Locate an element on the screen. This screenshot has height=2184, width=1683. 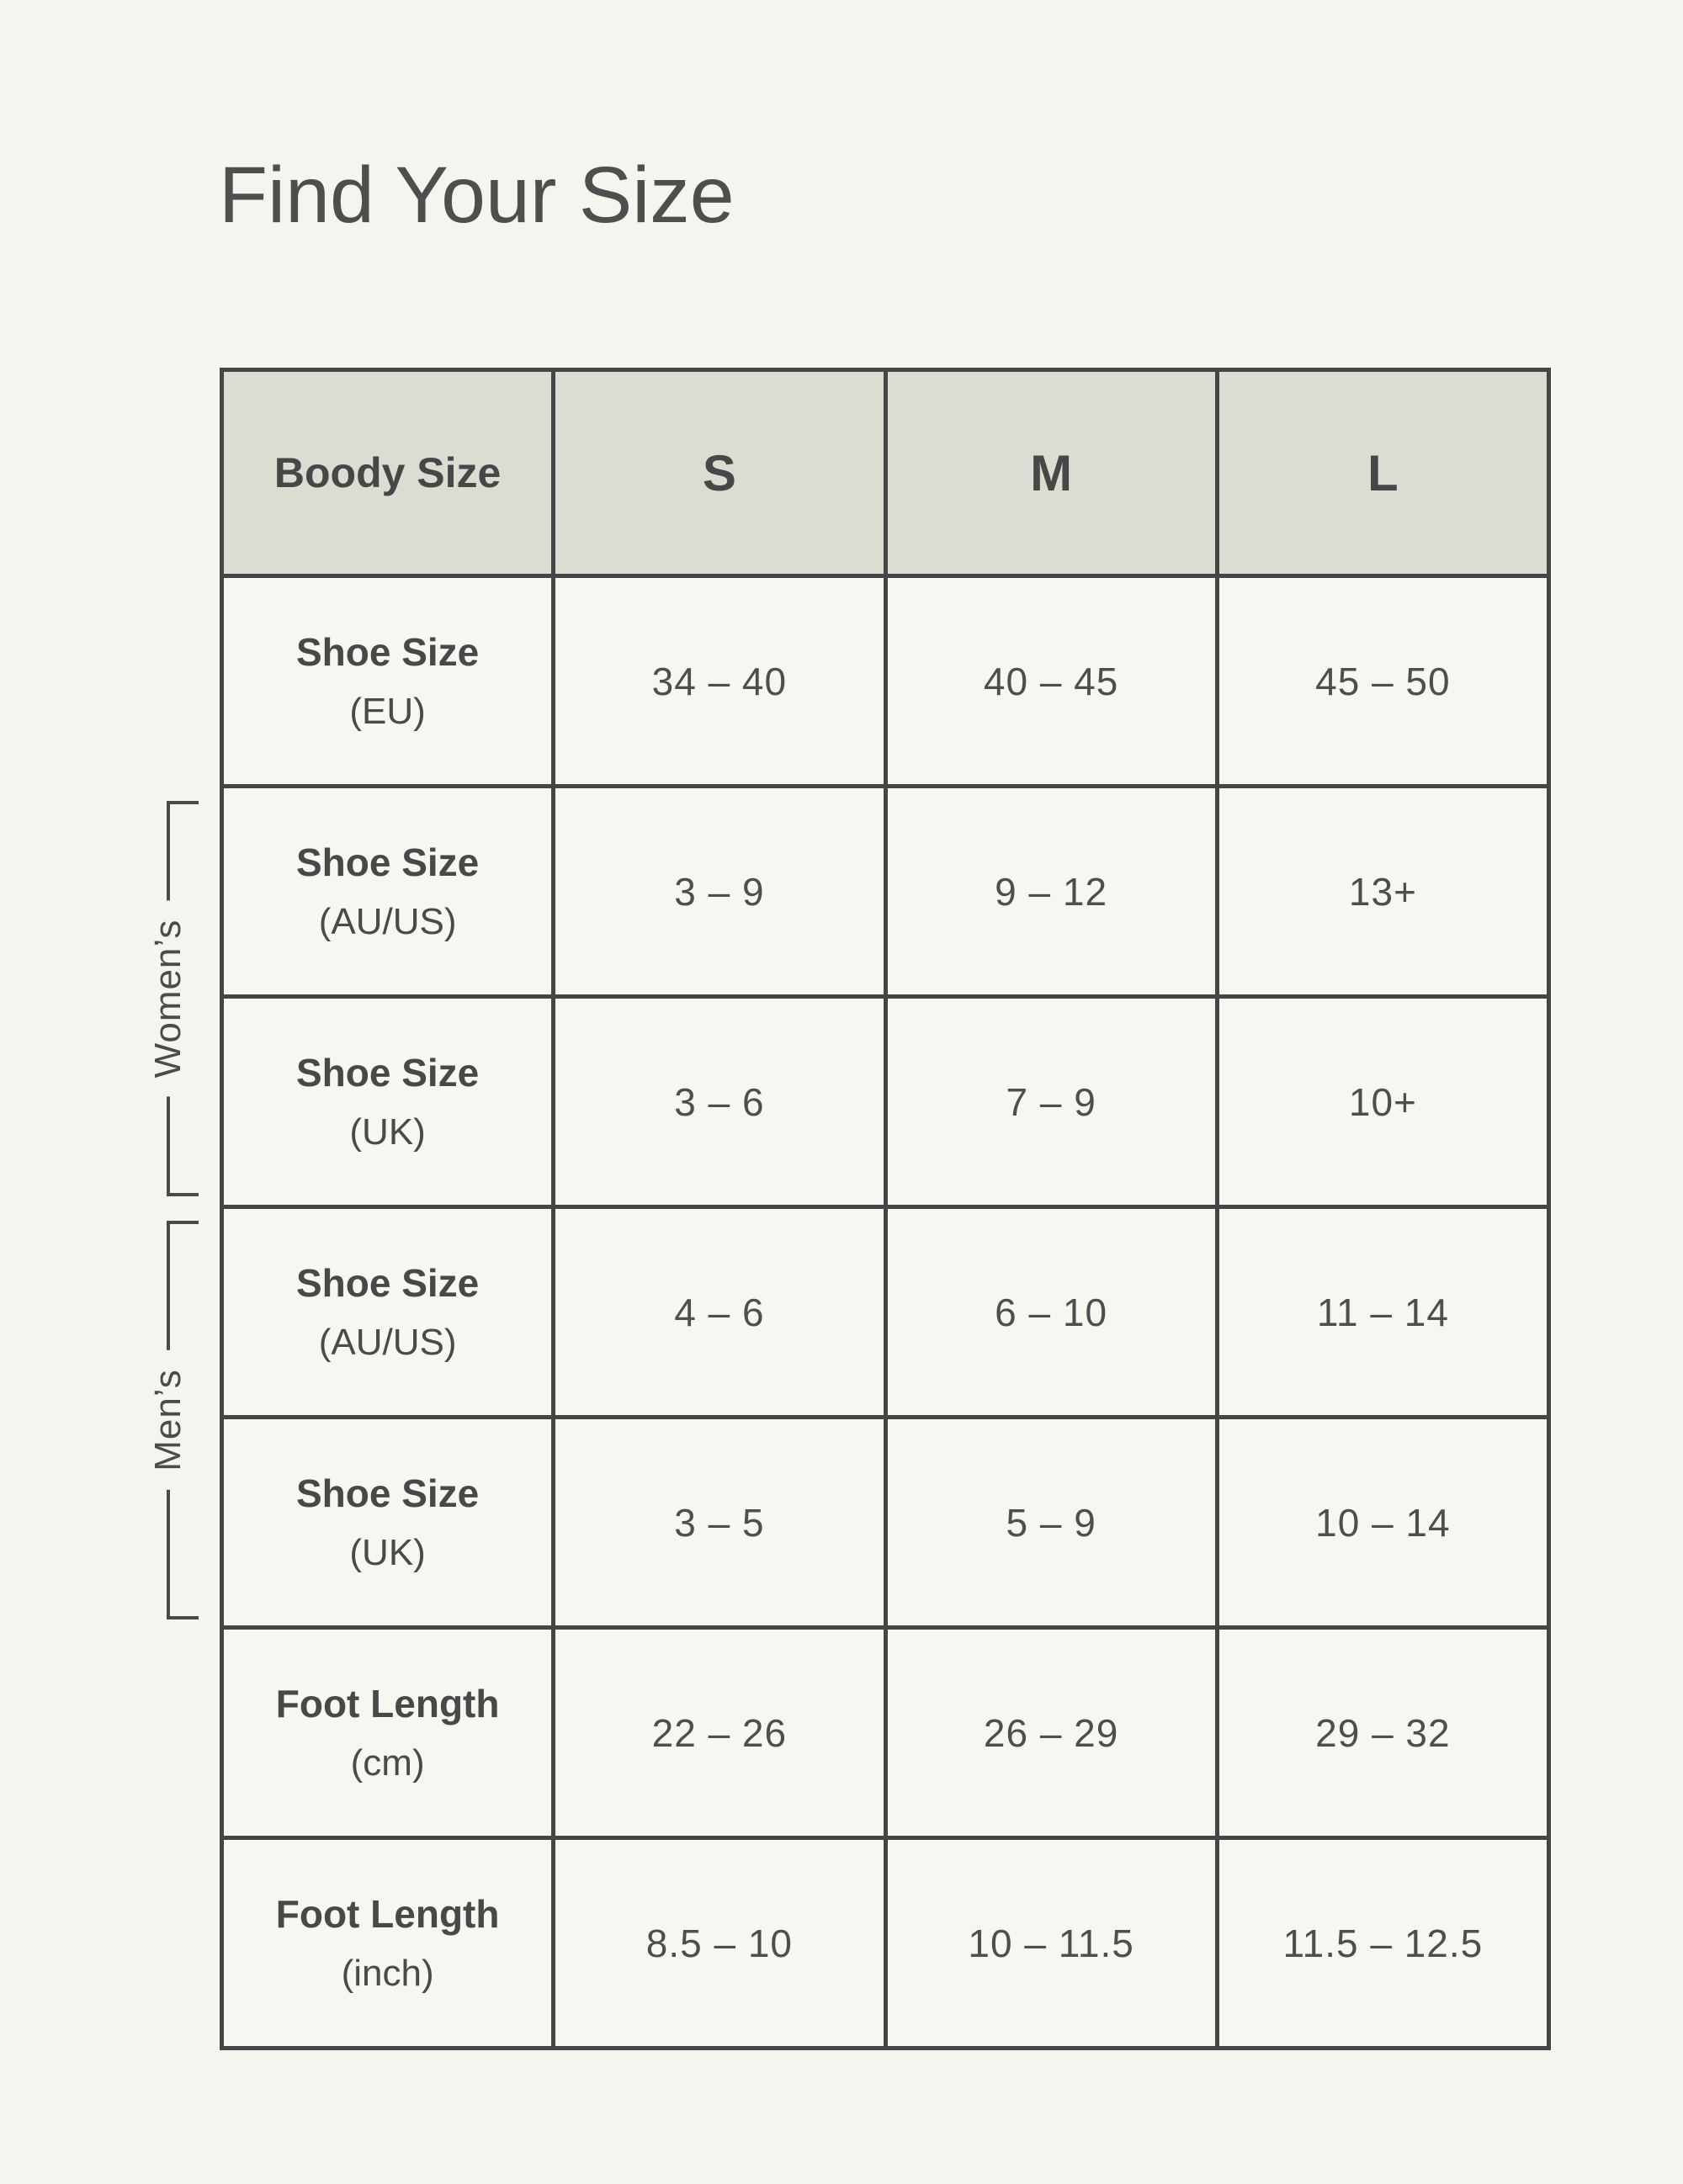
row-label-cell: Shoe Size (EU) is located at coordinates (388, 681).